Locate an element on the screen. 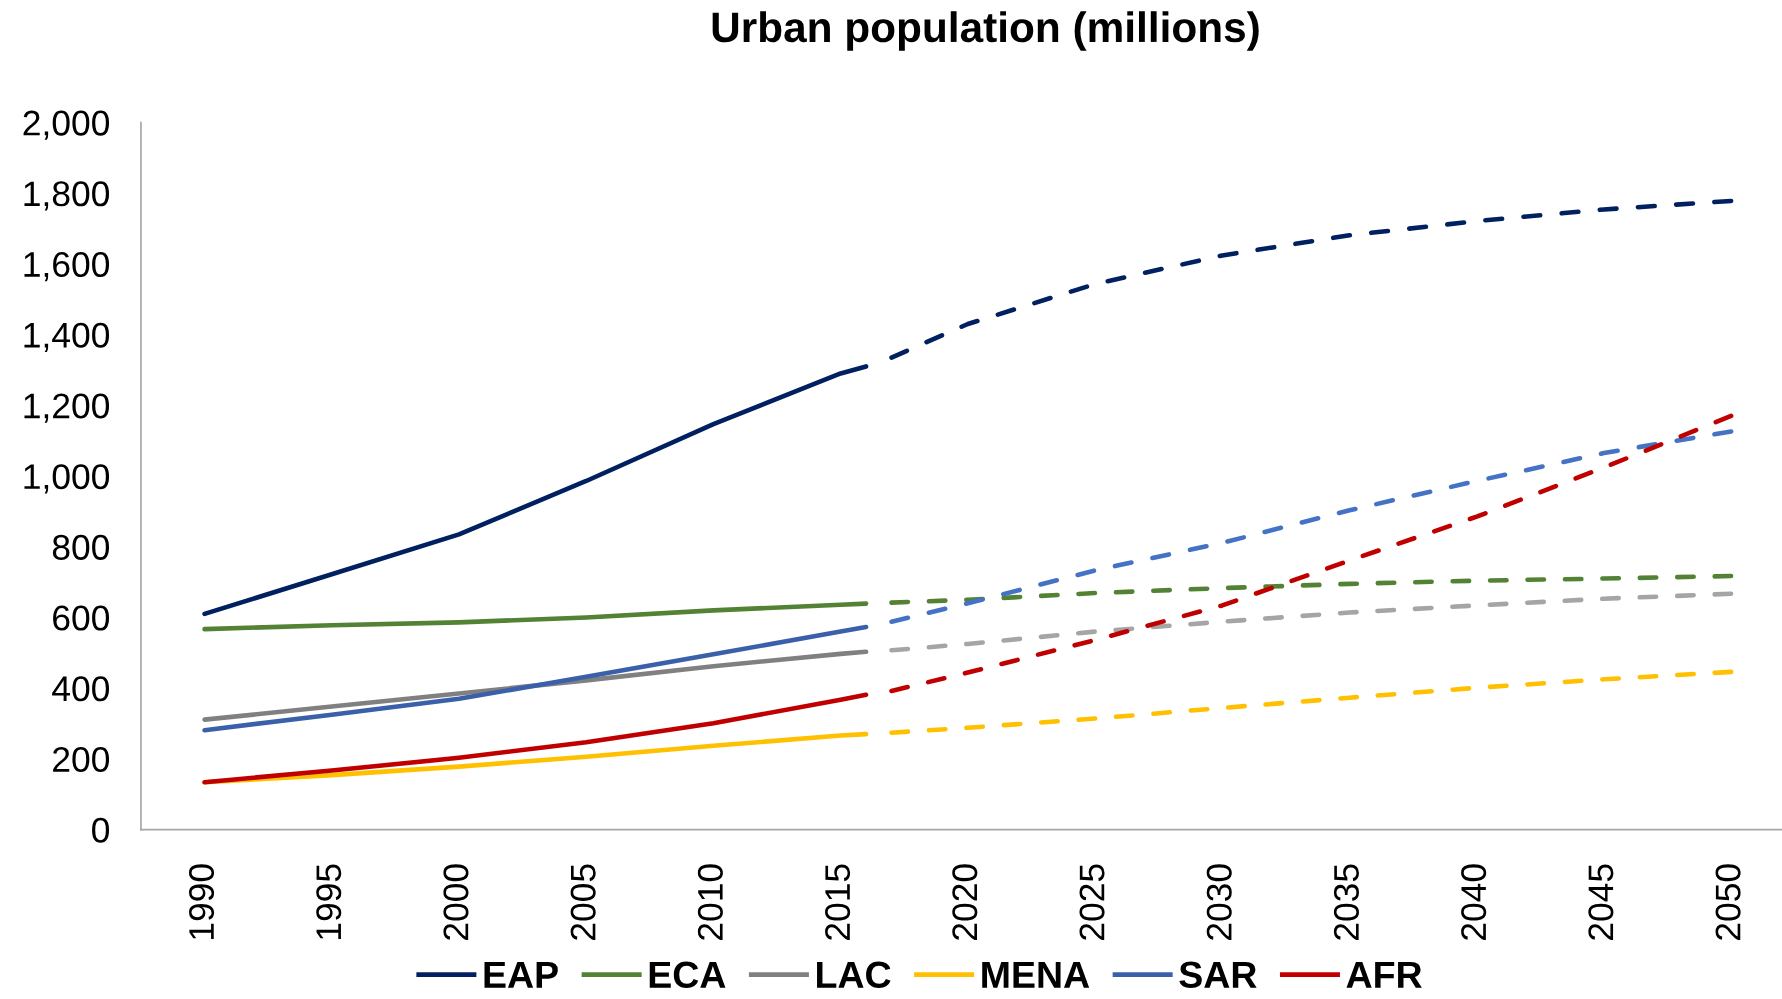 Image resolution: width=1782 pixels, height=999 pixels. y-tick-label: 2,000 is located at coordinates (66, 125).